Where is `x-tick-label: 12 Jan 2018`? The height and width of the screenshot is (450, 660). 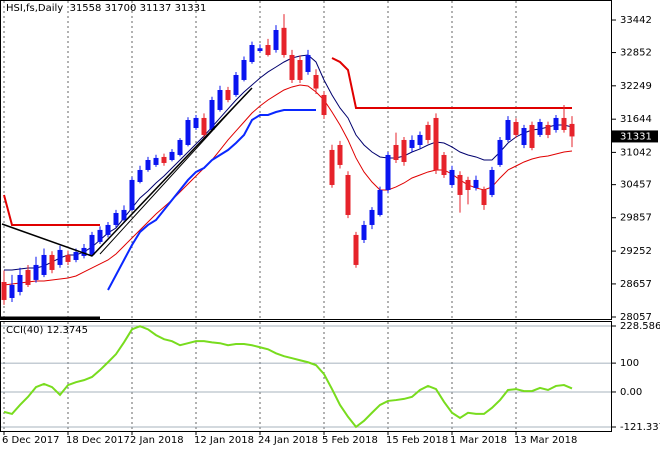 x-tick-label: 12 Jan 2018 is located at coordinates (224, 440).